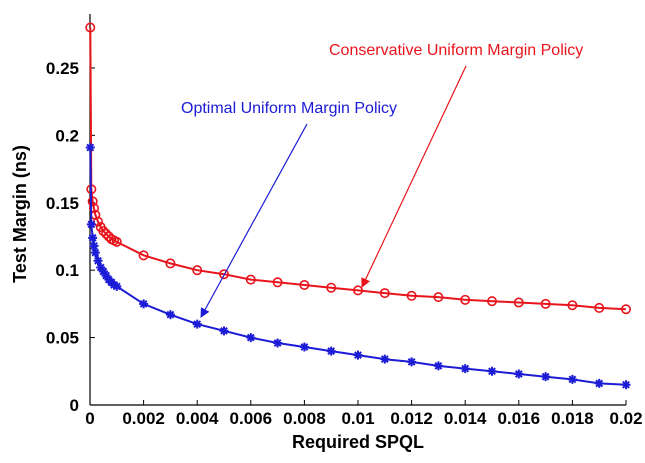 Image resolution: width=645 pixels, height=463 pixels. I want to click on x-axis-title: Required SPQL, so click(358, 442).